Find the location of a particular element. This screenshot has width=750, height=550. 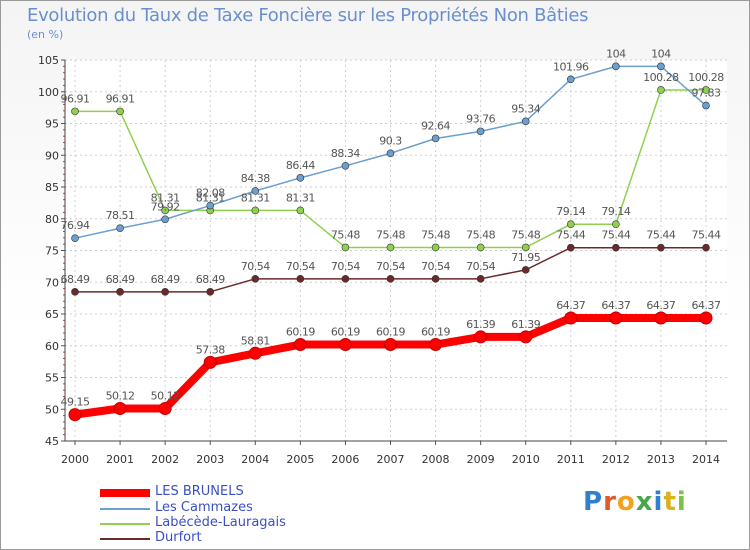

y-axis-unit: (en %) is located at coordinates (45, 34).